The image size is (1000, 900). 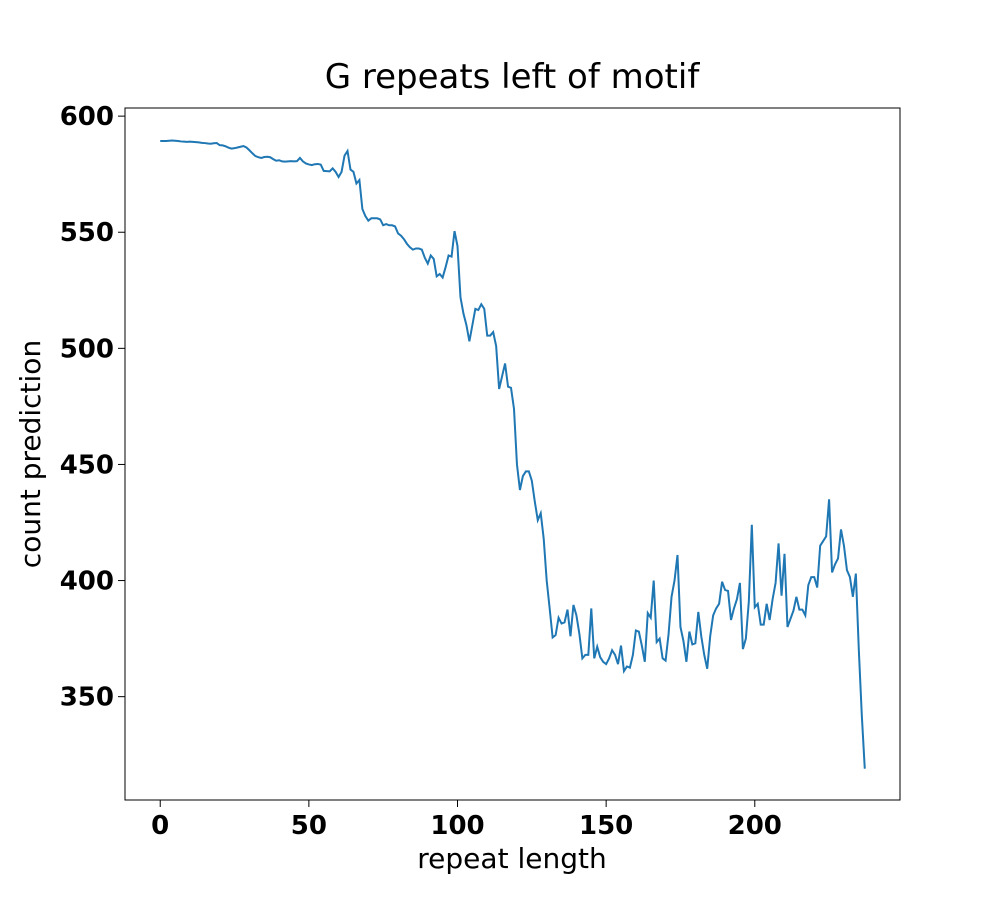 What do you see at coordinates (511, 858) in the screenshot?
I see `x-axis-label: repeat length` at bounding box center [511, 858].